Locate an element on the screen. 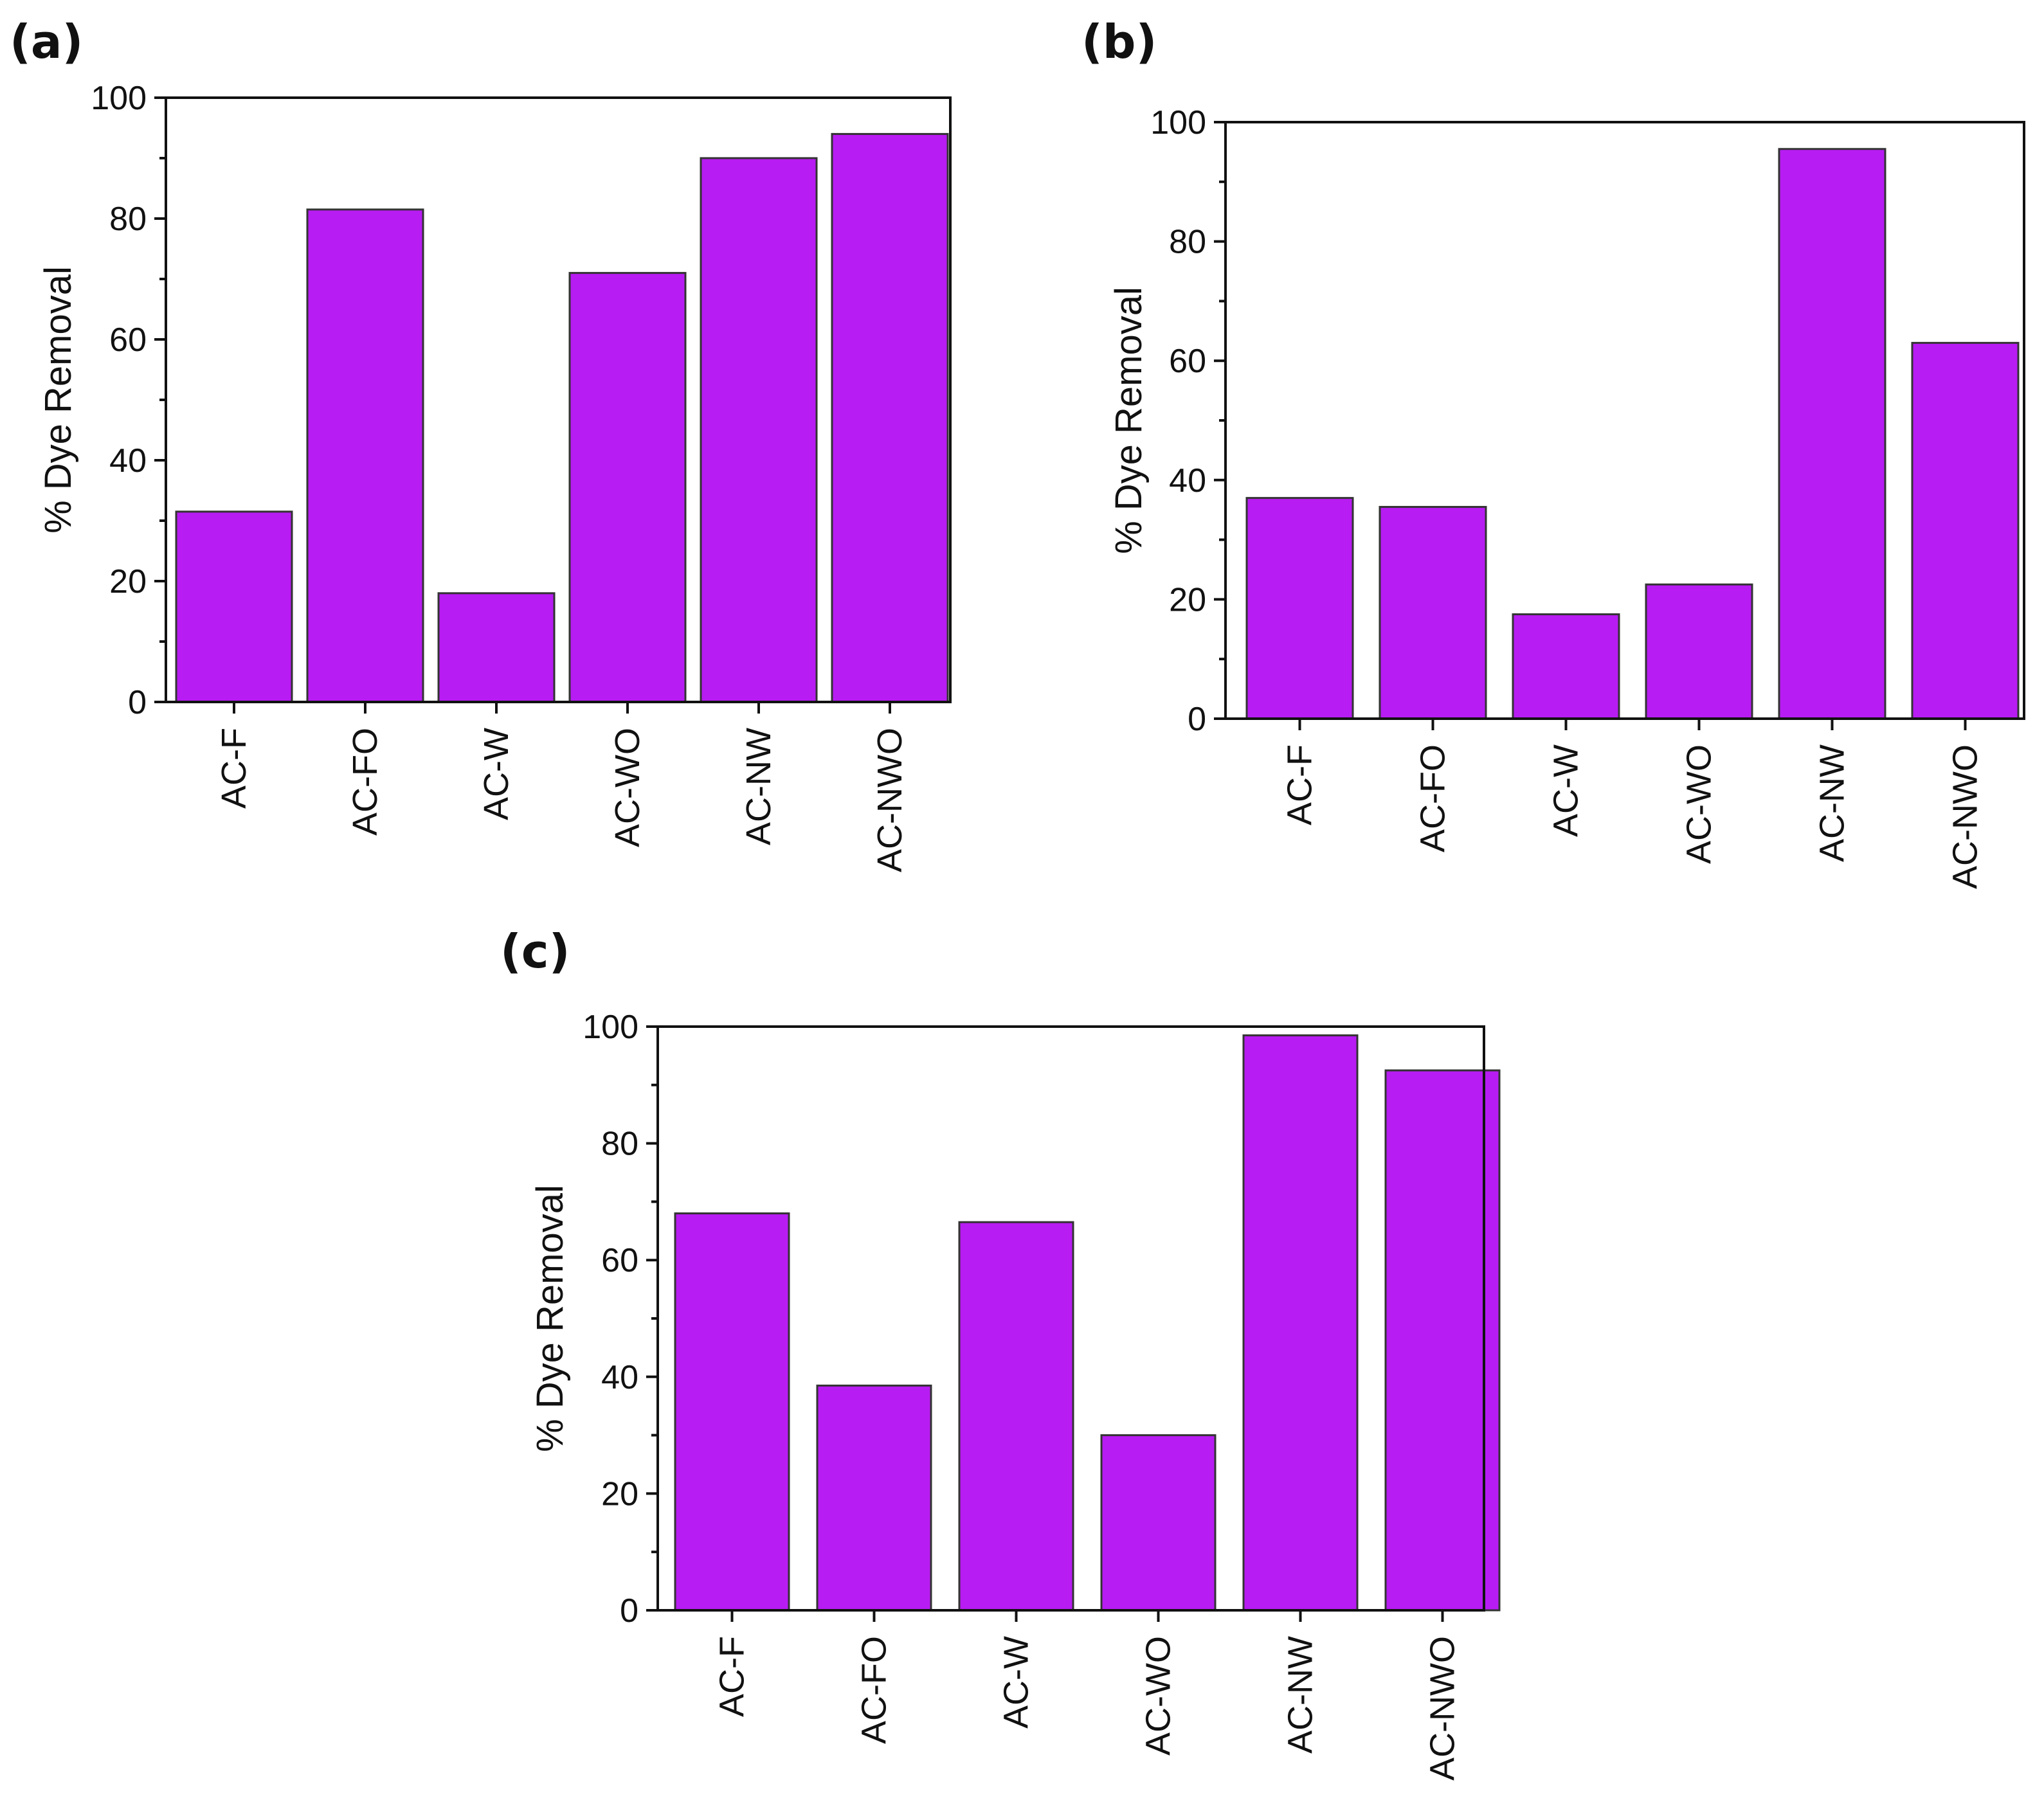 The image size is (2044, 1807). panel-label-c: (c) is located at coordinates (535, 951).